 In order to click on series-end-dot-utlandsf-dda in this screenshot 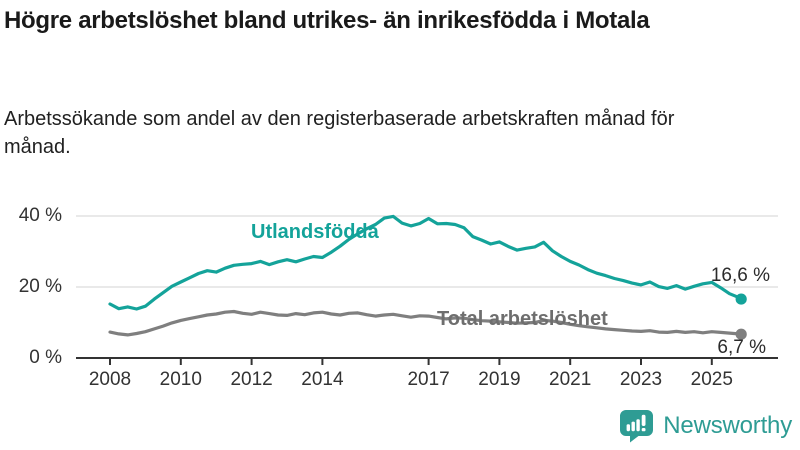, I will do `click(741, 299)`.